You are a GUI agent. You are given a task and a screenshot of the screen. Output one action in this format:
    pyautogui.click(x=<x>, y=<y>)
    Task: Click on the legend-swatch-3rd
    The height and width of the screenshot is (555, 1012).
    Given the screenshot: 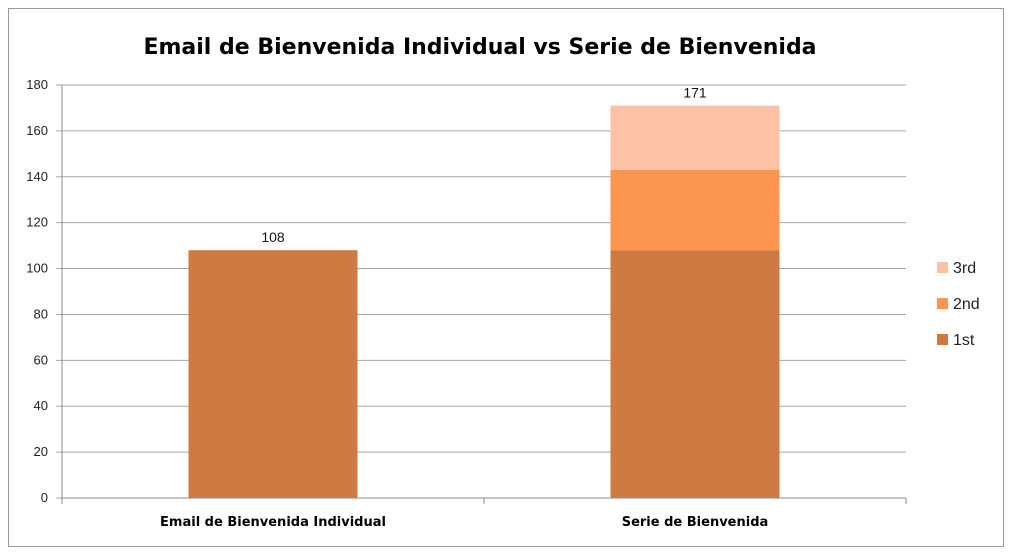 What is the action you would take?
    pyautogui.click(x=942, y=267)
    